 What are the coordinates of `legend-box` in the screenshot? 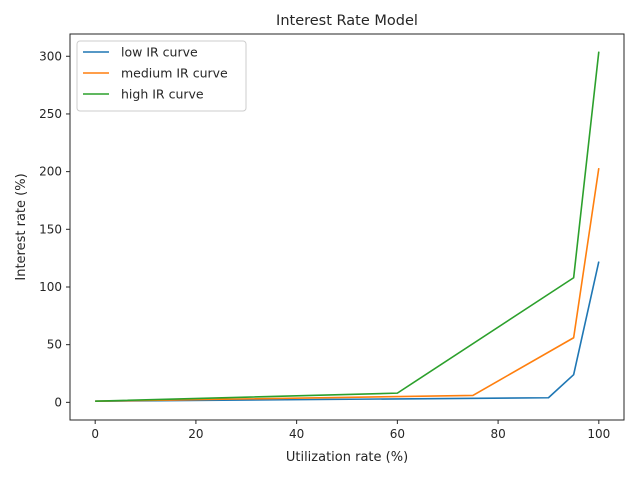 It's located at (161, 76).